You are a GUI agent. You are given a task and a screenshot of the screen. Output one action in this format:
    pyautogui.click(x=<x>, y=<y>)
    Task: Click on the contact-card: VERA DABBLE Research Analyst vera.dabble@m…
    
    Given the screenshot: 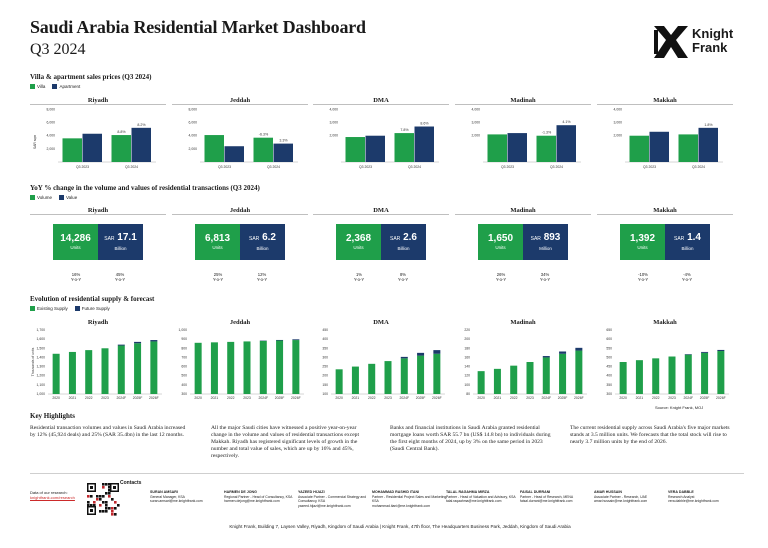 What is the action you would take?
    pyautogui.click(x=708, y=497)
    